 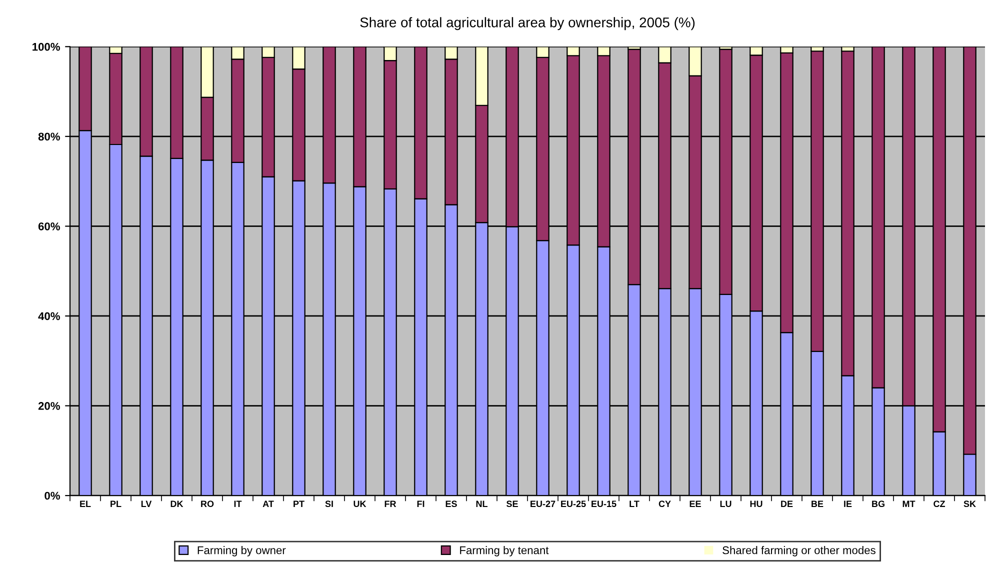 I want to click on x-tick-label: DK, so click(x=177, y=503).